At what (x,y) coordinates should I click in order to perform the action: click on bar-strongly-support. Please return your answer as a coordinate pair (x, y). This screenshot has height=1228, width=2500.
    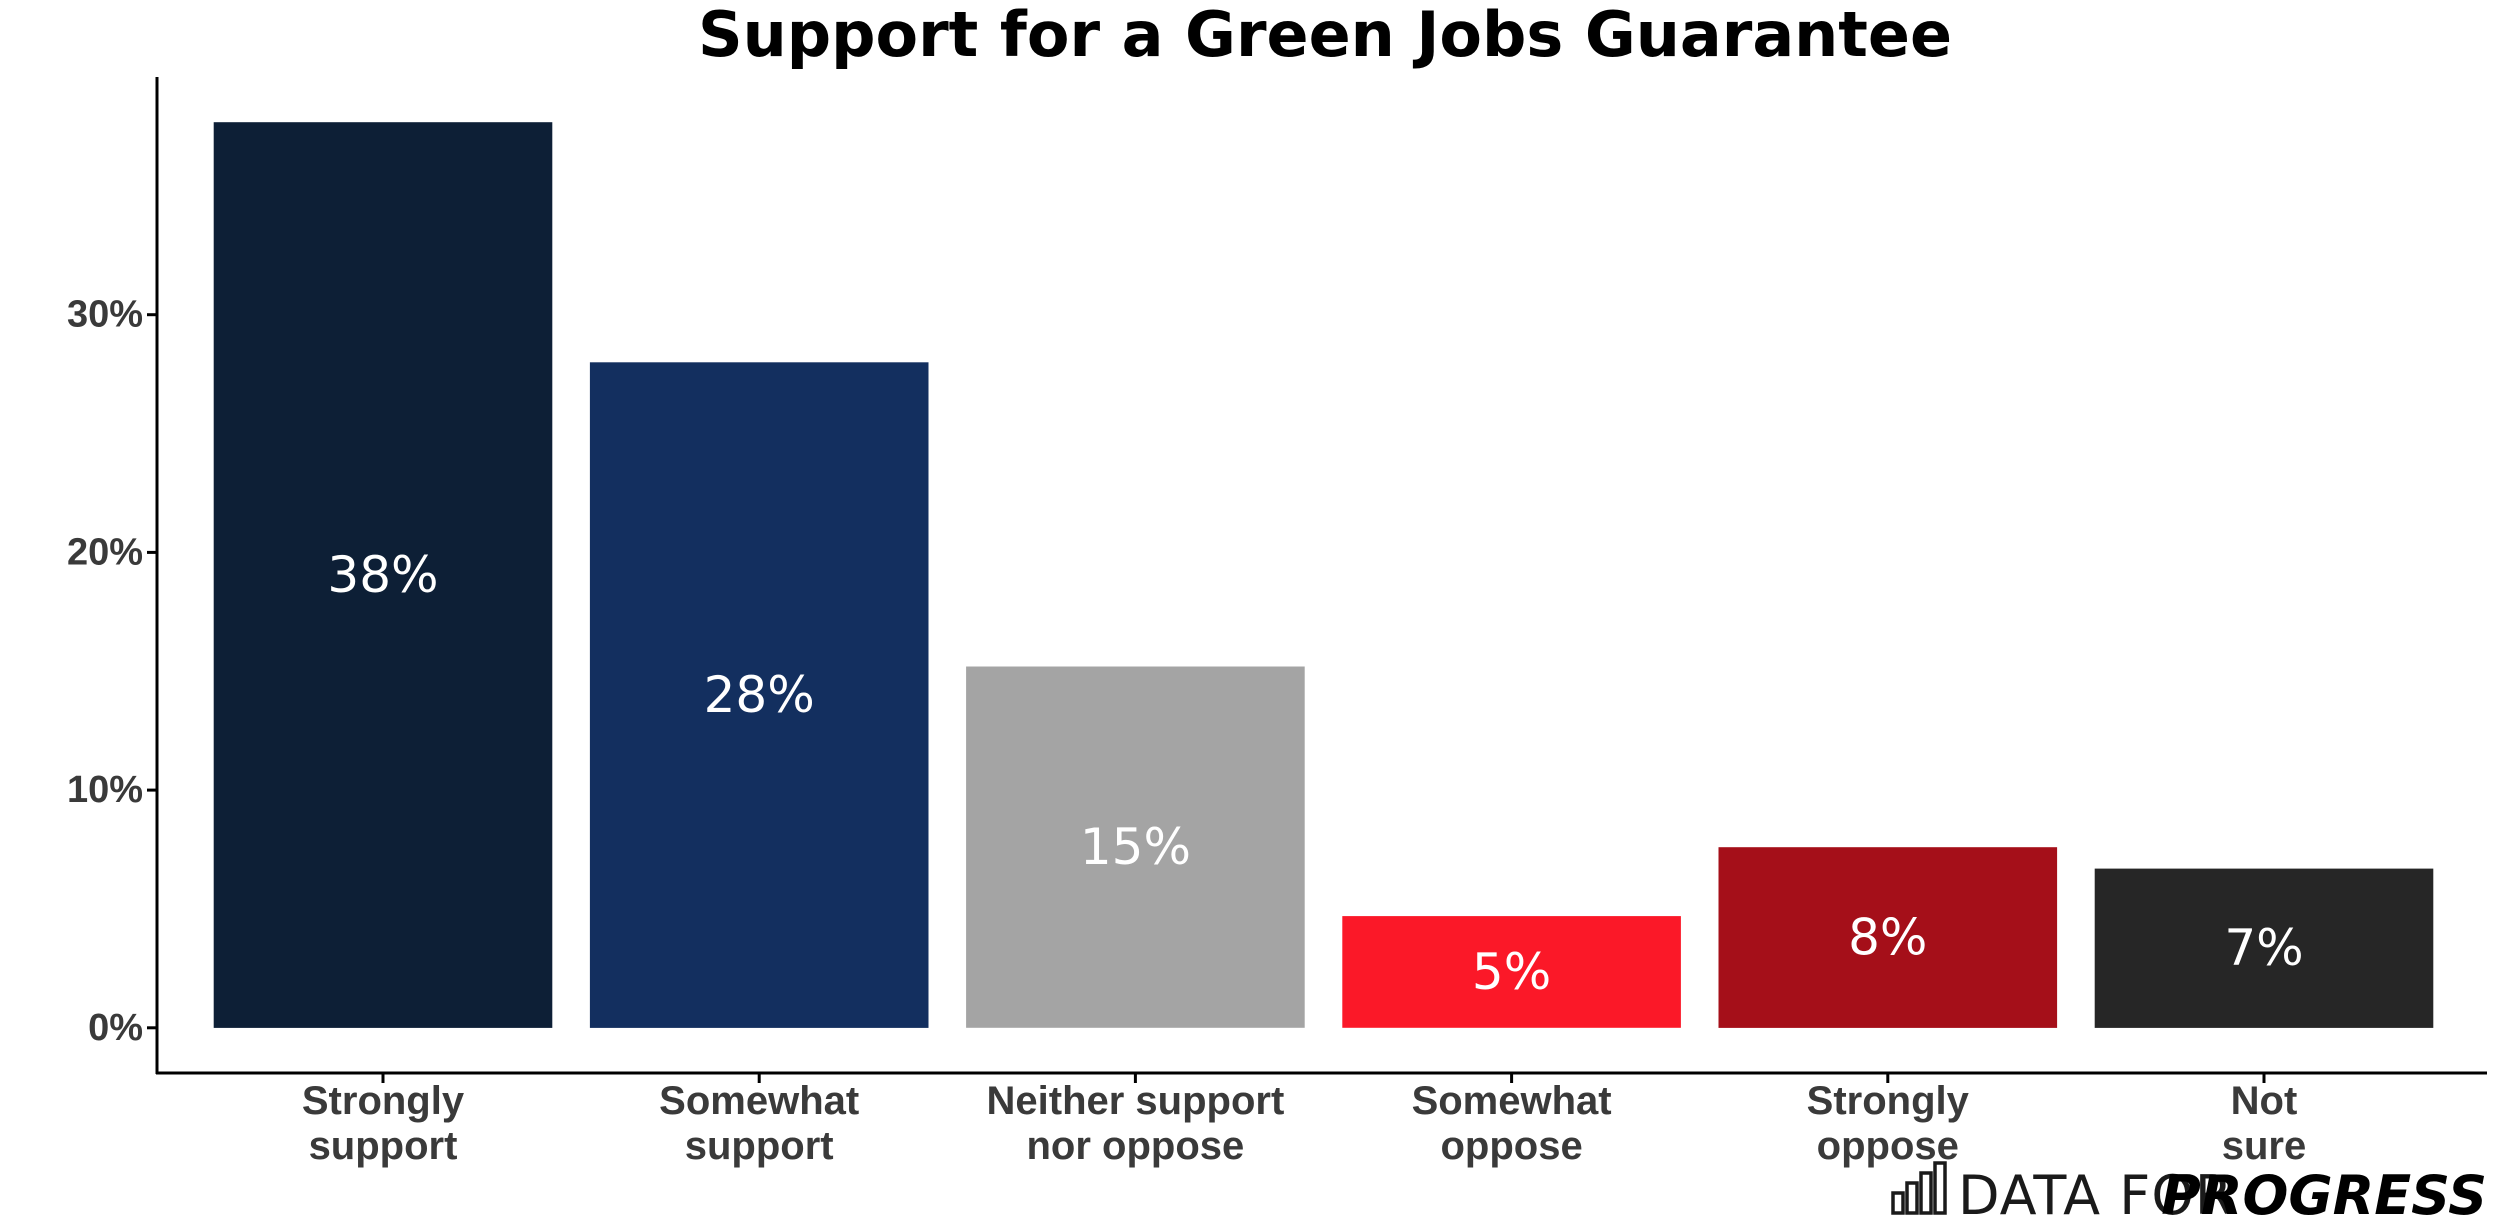
    Looking at the image, I should click on (383, 575).